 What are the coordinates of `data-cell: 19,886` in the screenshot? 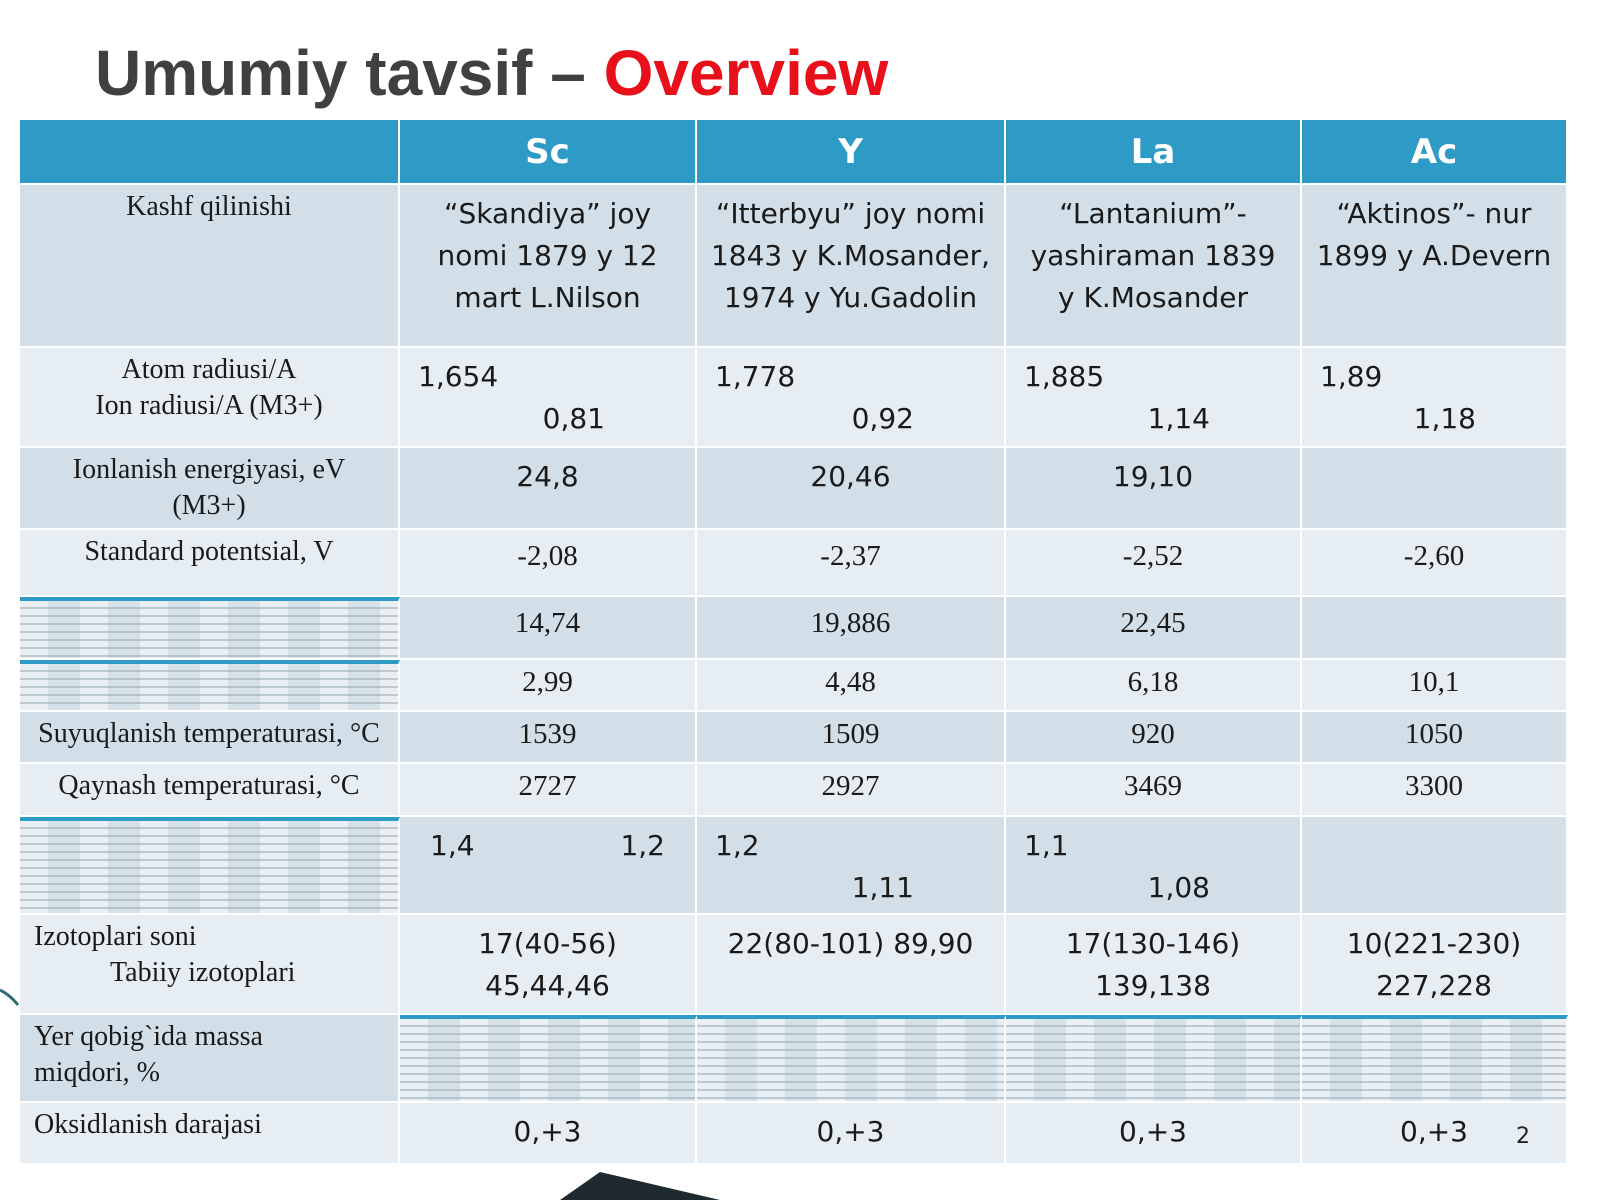 It's located at (851, 628).